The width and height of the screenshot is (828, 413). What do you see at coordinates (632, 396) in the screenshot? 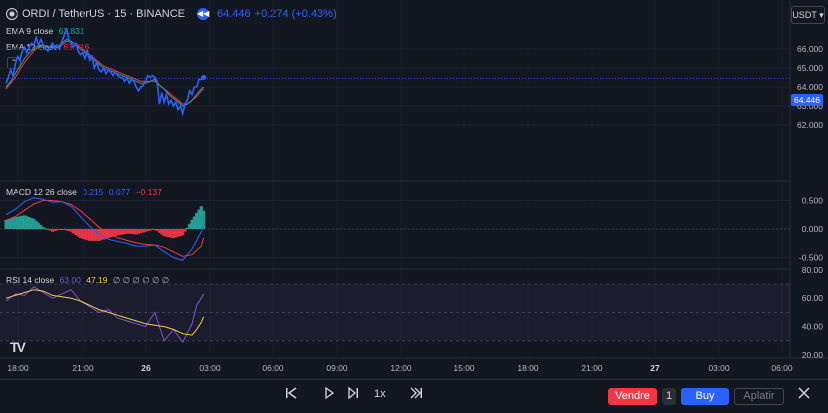
I see `sell-button: Vendre` at bounding box center [632, 396].